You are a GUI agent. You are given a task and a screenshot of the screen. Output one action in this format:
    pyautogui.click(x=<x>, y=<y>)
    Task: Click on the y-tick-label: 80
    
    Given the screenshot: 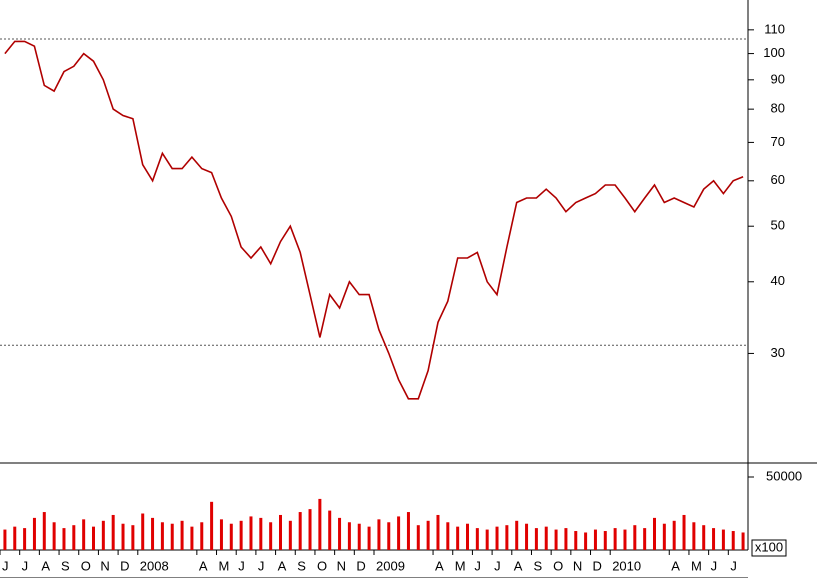 What is the action you would take?
    pyautogui.click(x=778, y=108)
    